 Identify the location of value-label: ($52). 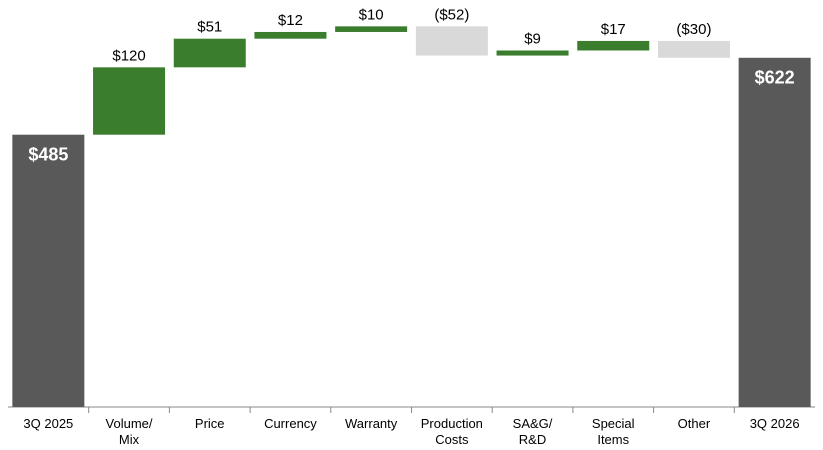
(451, 14).